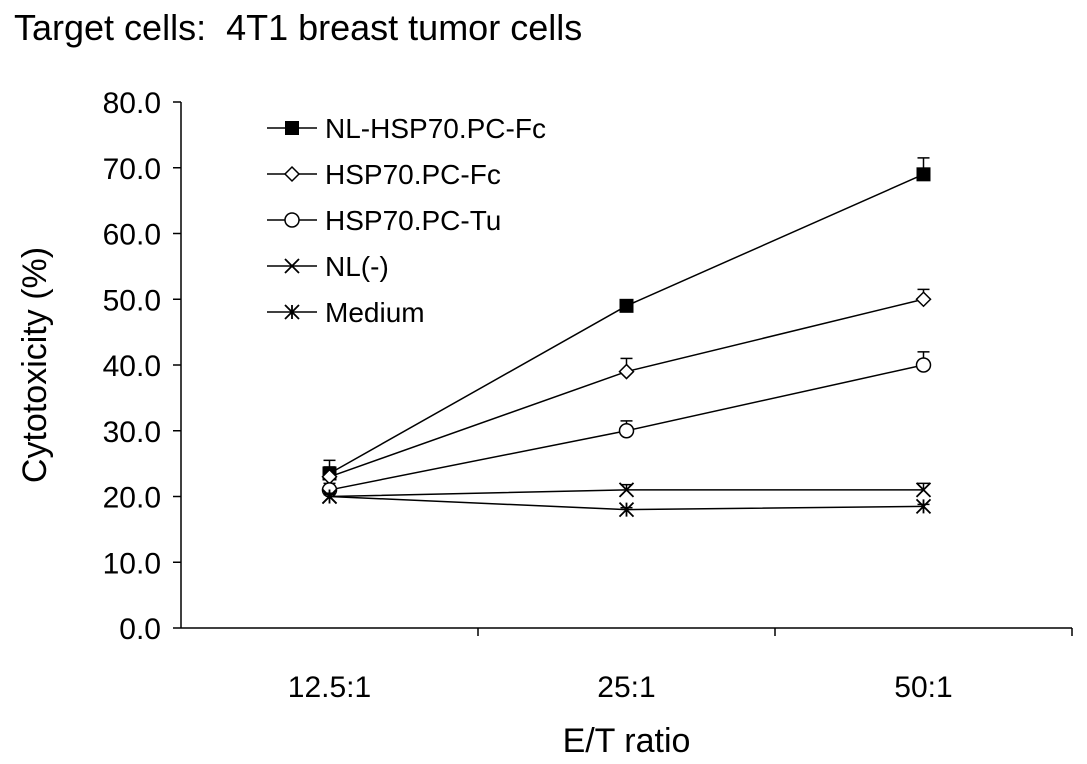 The width and height of the screenshot is (1087, 764). What do you see at coordinates (923, 687) in the screenshot?
I see `x-tick-label: 50:1` at bounding box center [923, 687].